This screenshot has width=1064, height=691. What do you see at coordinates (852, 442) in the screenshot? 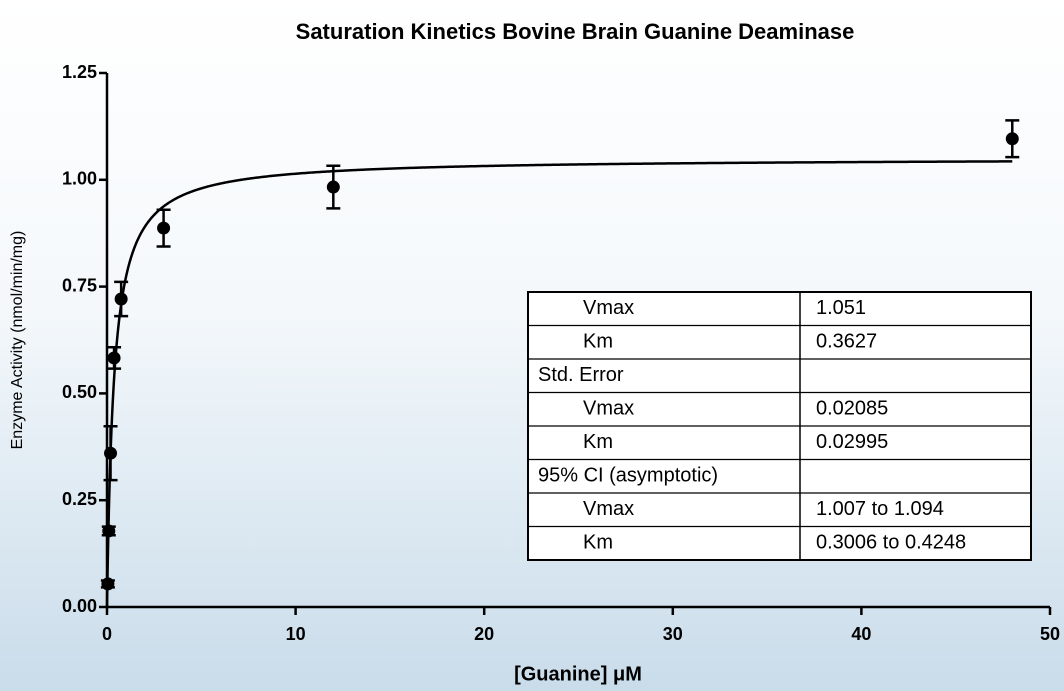
I see `table-value: 0.02995` at bounding box center [852, 442].